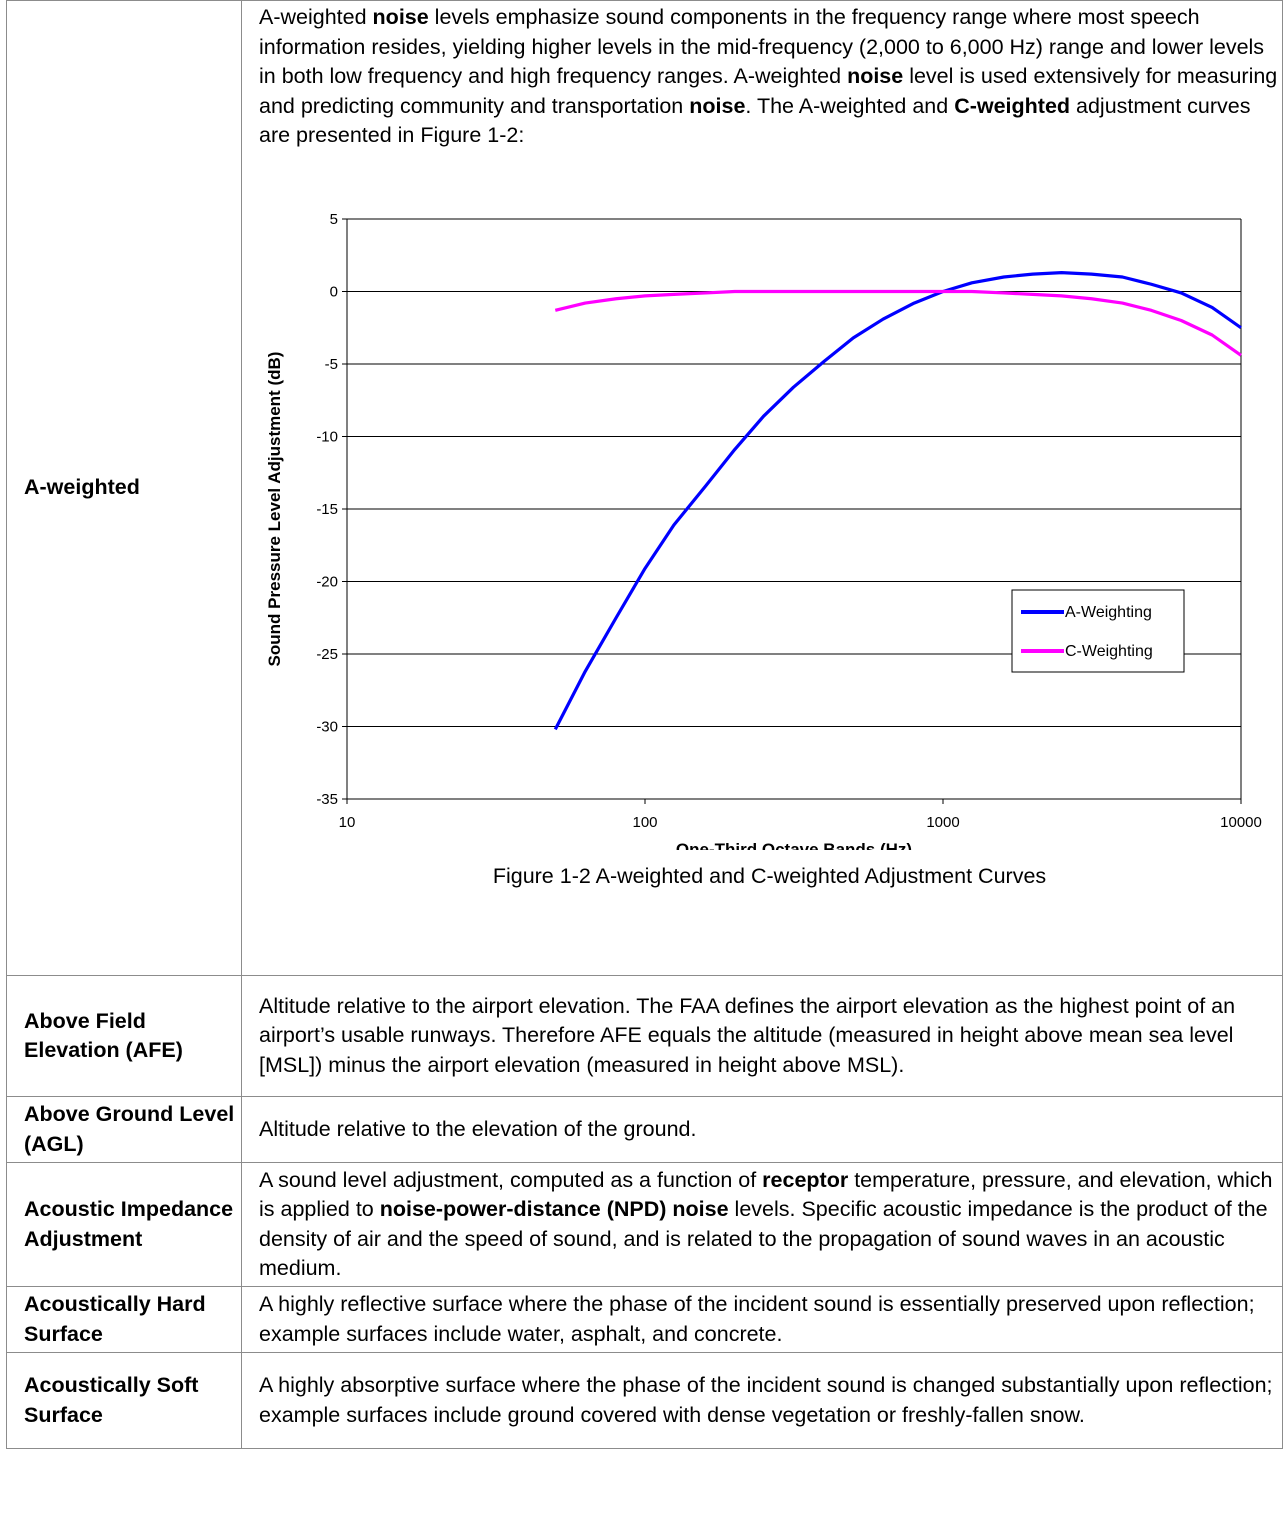  Describe the element at coordinates (1108, 612) in the screenshot. I see `legend-label: A-Weighting` at that location.